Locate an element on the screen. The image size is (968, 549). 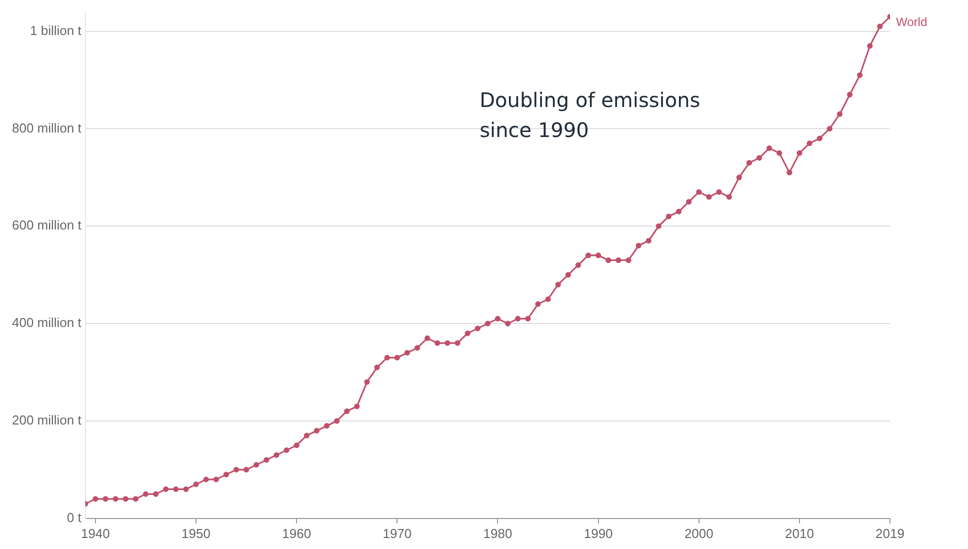
y-tick-label: 800 million t is located at coordinates (47, 128).